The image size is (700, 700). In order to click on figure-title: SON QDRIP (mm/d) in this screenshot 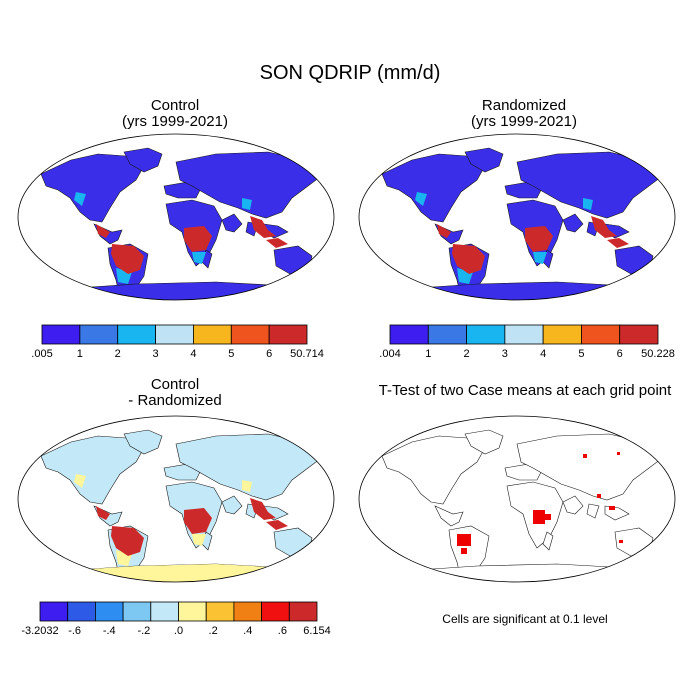, I will do `click(350, 73)`.